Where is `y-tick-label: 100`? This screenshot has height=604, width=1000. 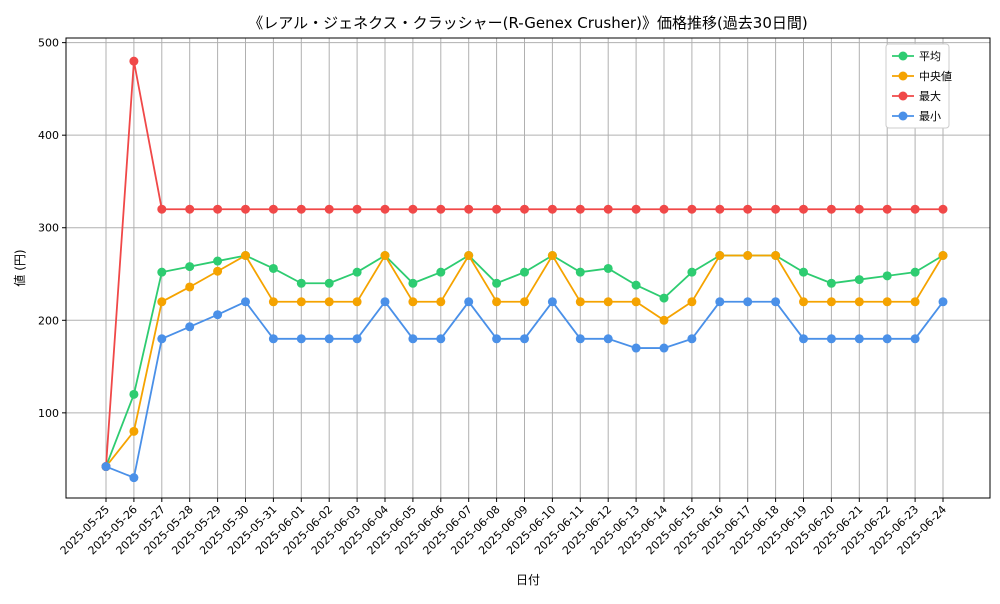
y-tick-label: 100 is located at coordinates (48, 413).